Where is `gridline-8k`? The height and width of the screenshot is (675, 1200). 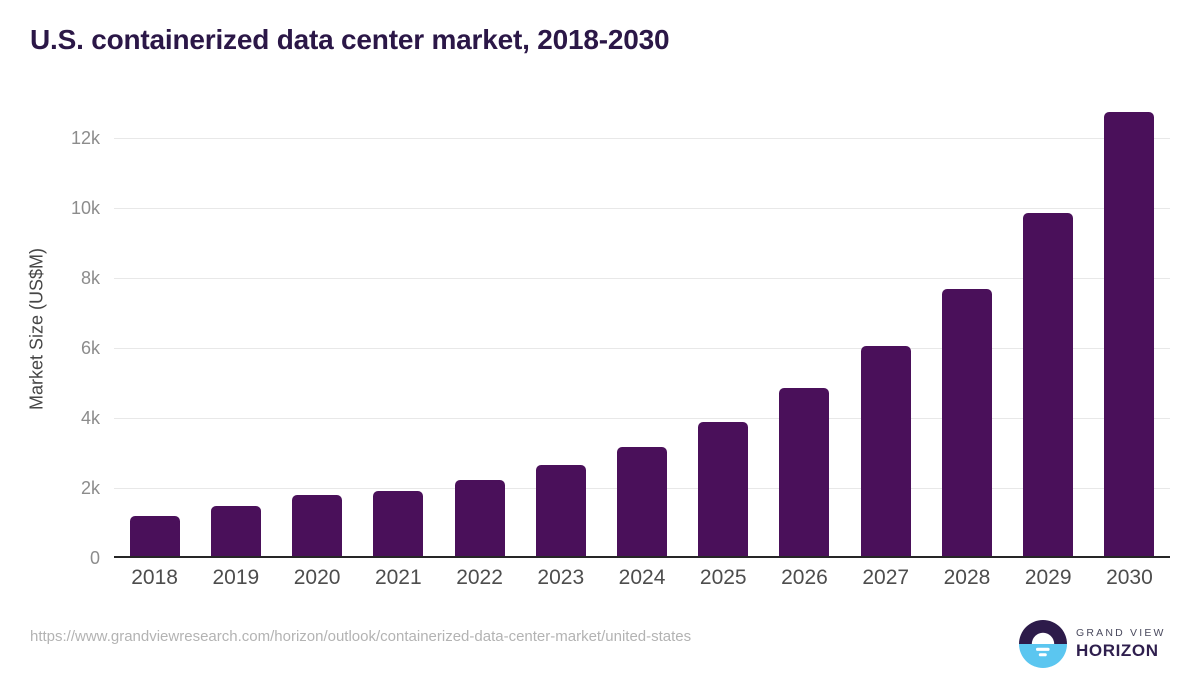
gridline-8k is located at coordinates (642, 278).